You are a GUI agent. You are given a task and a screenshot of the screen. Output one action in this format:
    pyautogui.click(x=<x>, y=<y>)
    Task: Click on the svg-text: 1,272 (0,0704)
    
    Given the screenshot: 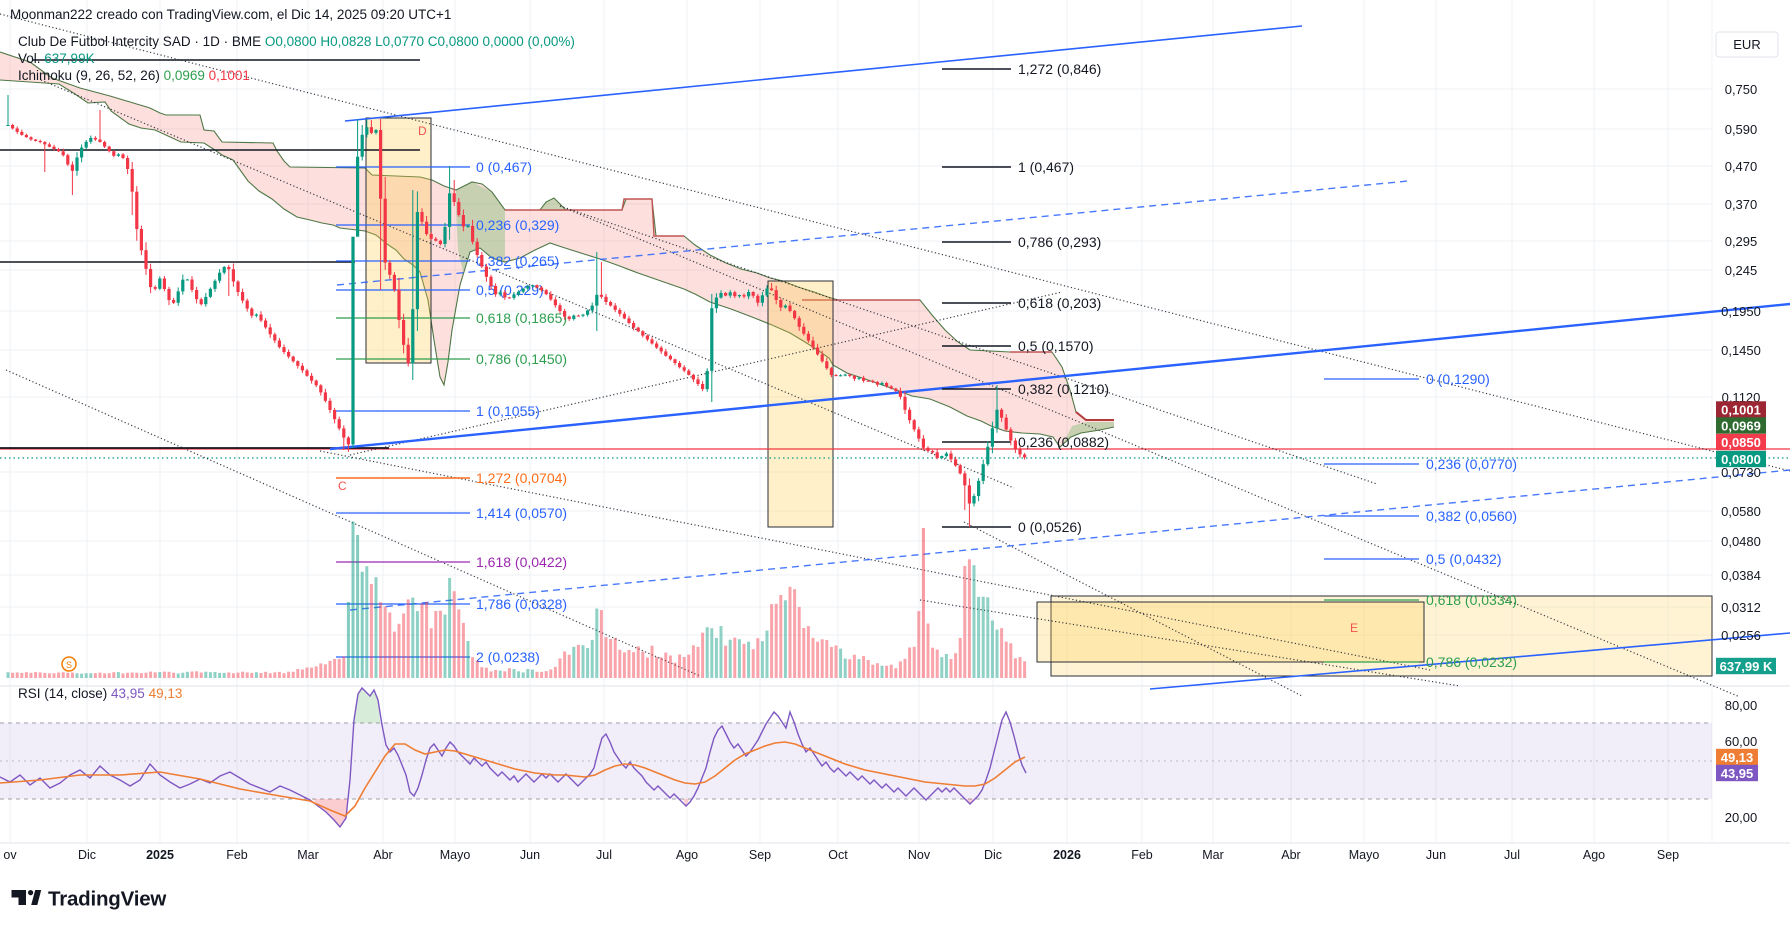 What is the action you would take?
    pyautogui.click(x=521, y=478)
    